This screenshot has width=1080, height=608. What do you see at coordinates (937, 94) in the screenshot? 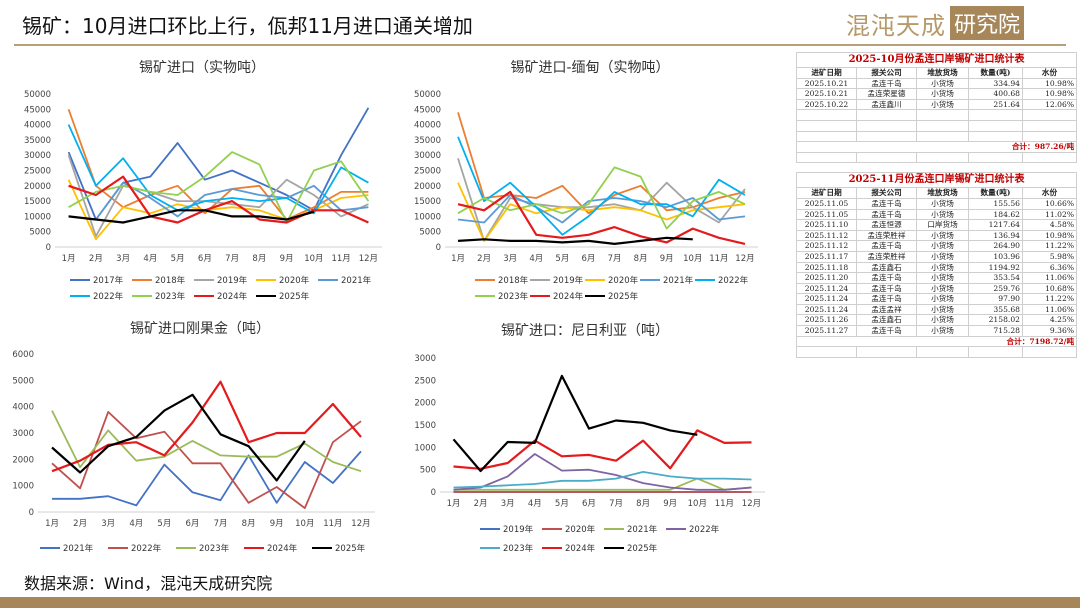
I see `table-row: 2025.10.21 孟连荣星德 小货场 400.68 10.98%` at bounding box center [937, 94].